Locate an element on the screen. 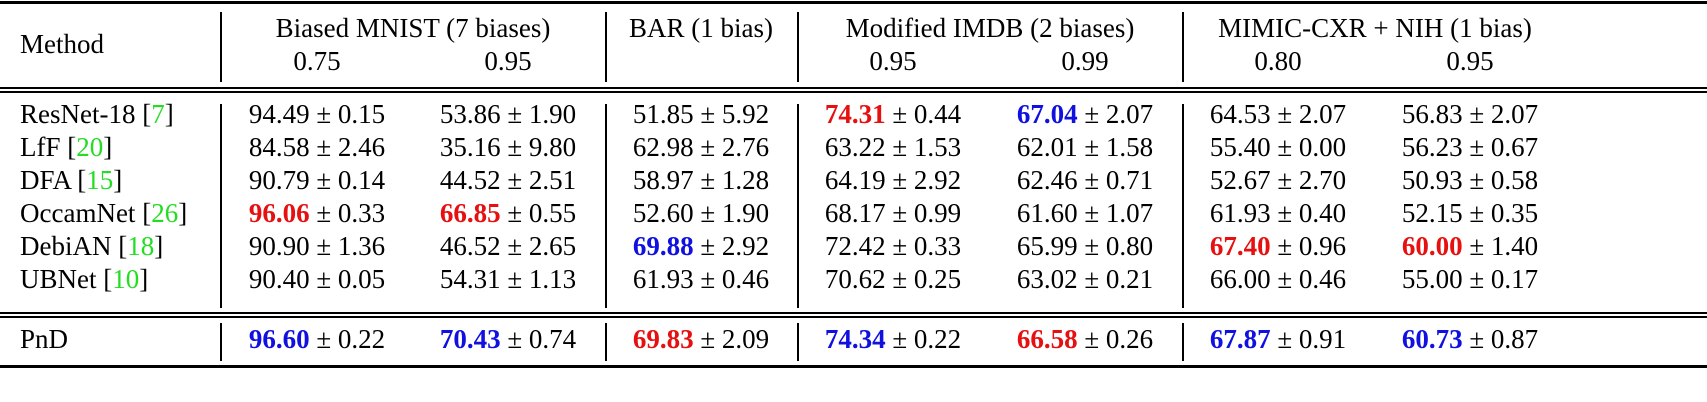 Image resolution: width=1707 pixels, height=402 pixels. cell-mean: 60.00 is located at coordinates (1432, 246).